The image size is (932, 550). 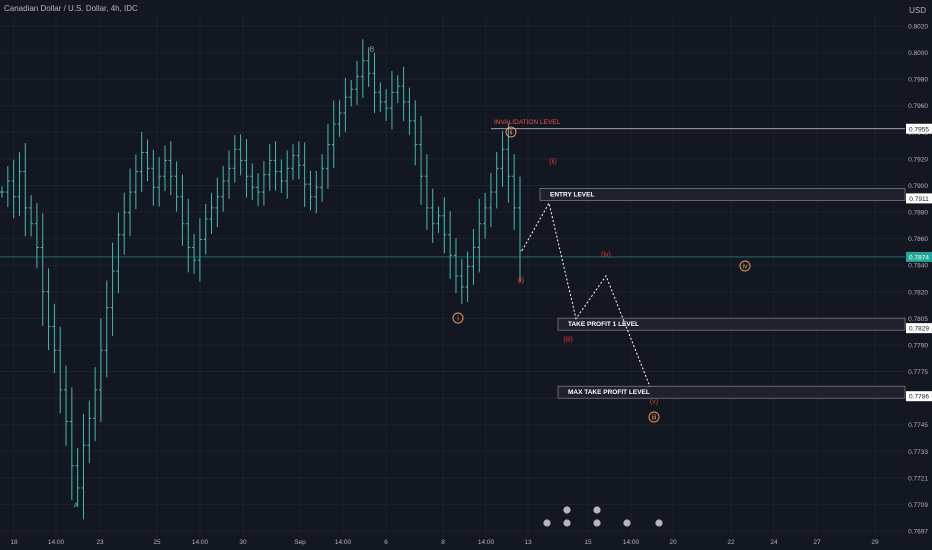 I want to click on chart-title: Canadian Dollar / U.S. Dollar, 4h, IDC, so click(x=71, y=8).